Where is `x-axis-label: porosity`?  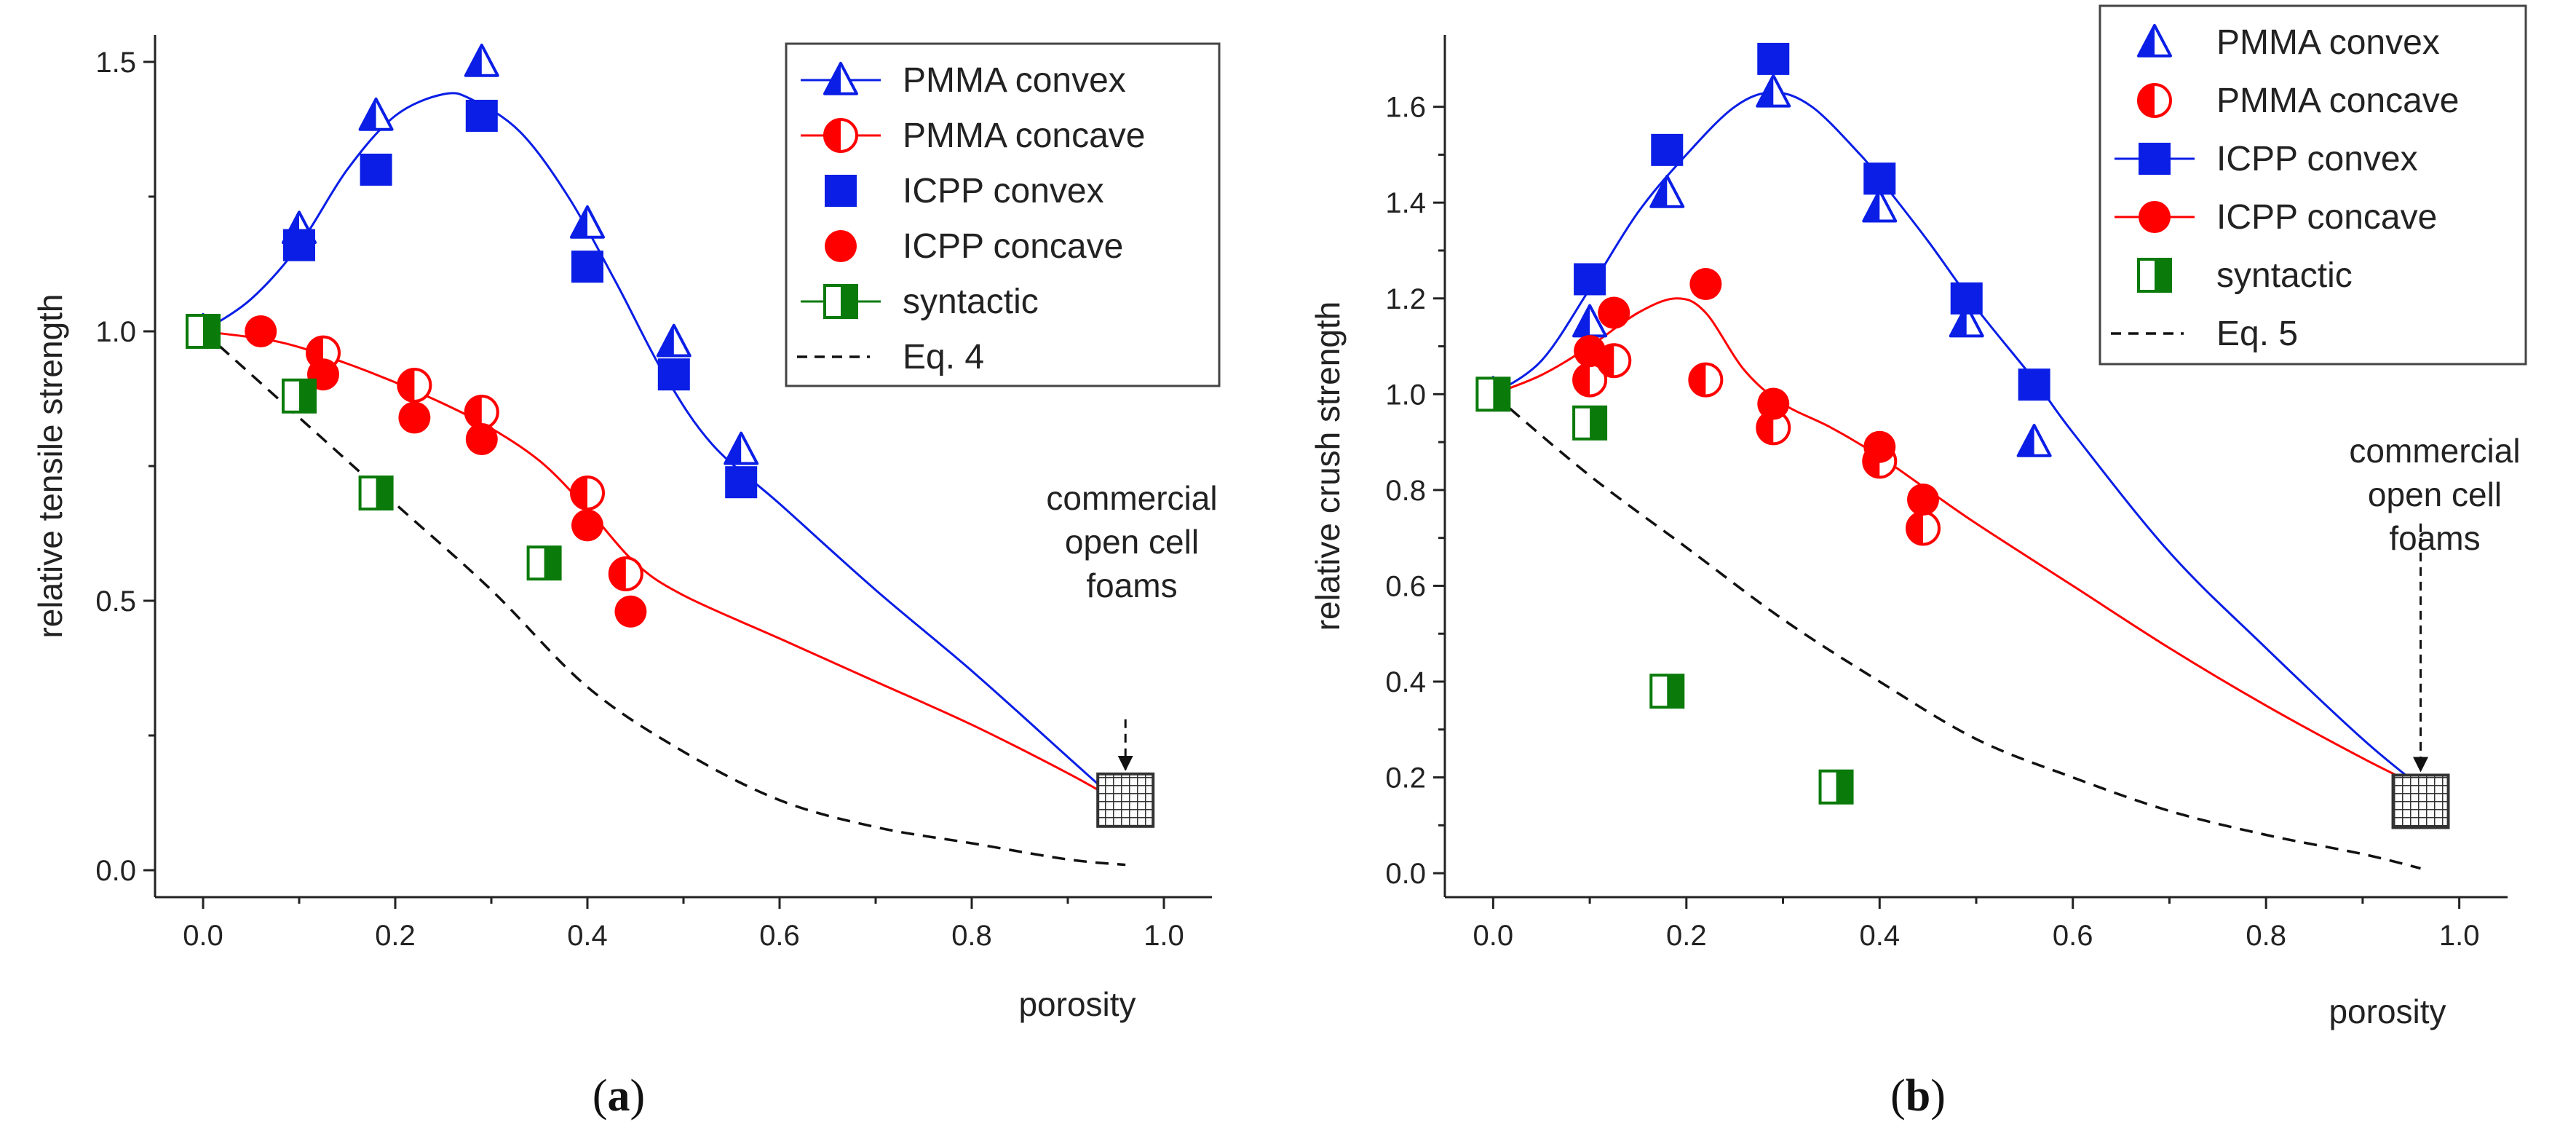
x-axis-label: porosity is located at coordinates (1077, 1004).